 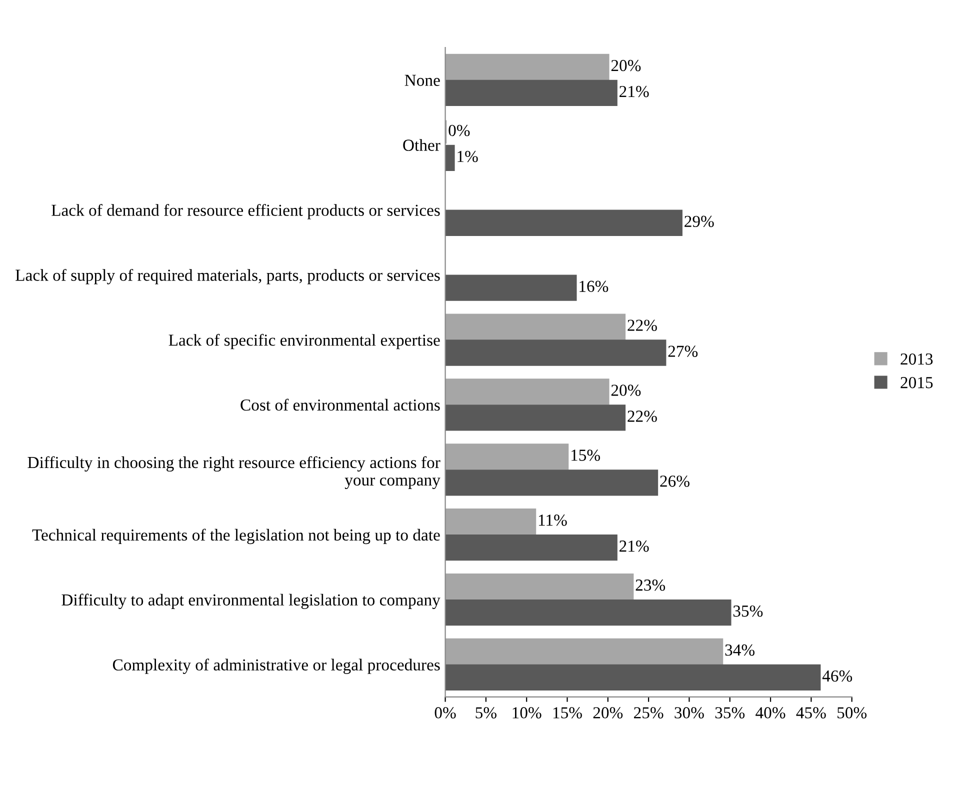 I want to click on x-tick-label: 25%, so click(x=649, y=712).